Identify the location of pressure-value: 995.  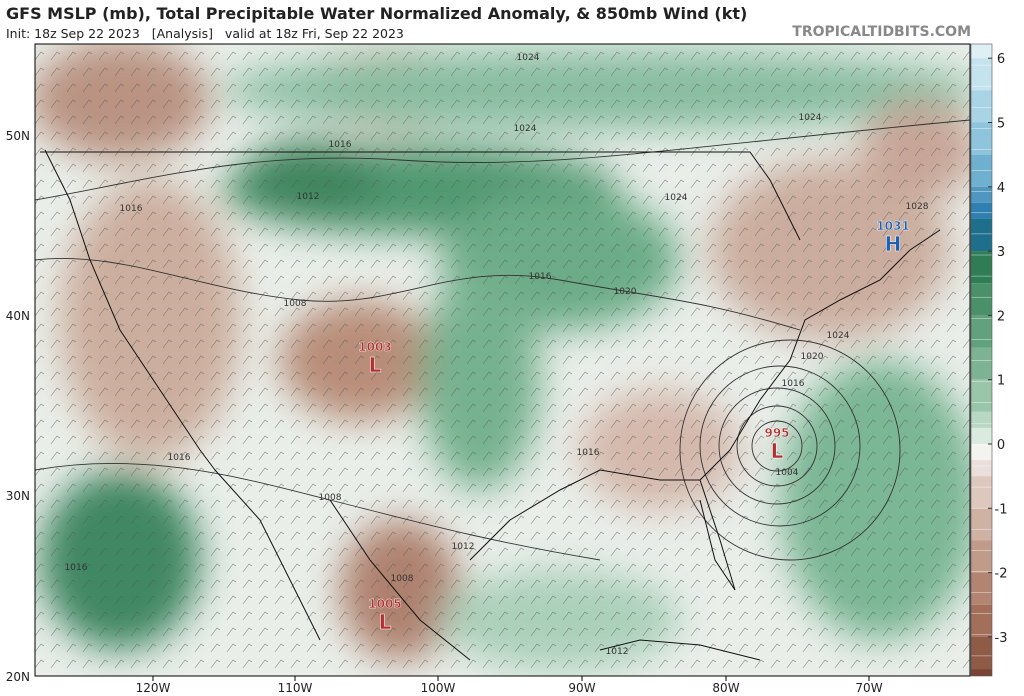
(776, 433).